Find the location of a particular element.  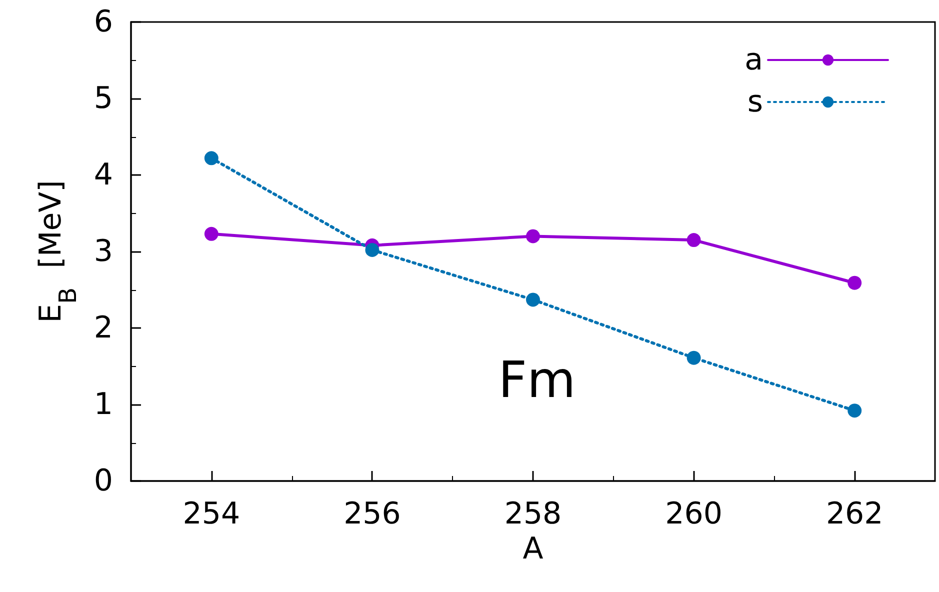

x-tick-label: 262 is located at coordinates (855, 514).